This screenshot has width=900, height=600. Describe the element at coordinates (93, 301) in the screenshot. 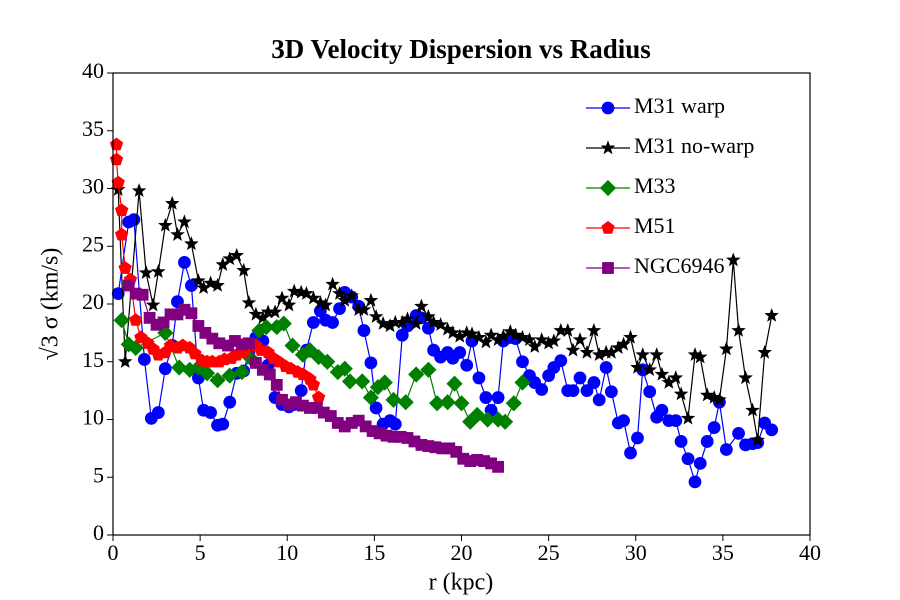

I see `y-tick-label: 20` at that location.